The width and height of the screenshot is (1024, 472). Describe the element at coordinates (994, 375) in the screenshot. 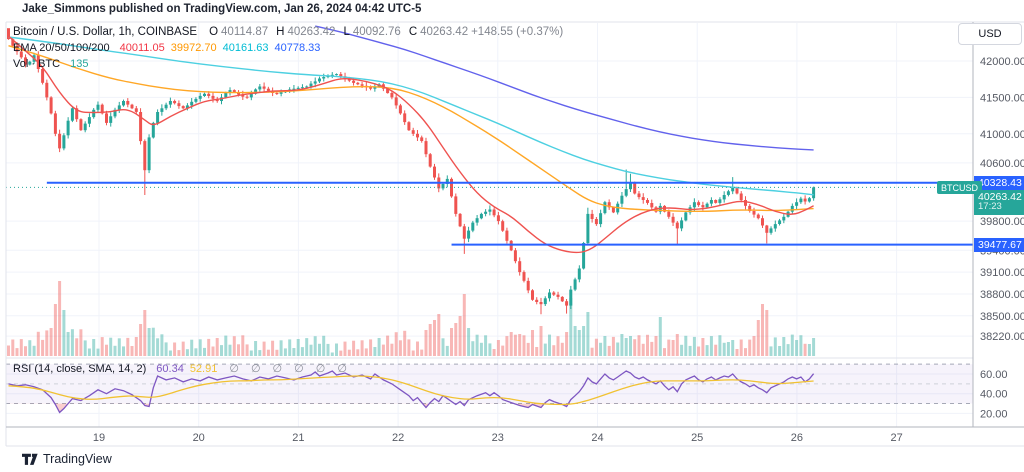

I see `rsi-axis-label: 60.00` at that location.